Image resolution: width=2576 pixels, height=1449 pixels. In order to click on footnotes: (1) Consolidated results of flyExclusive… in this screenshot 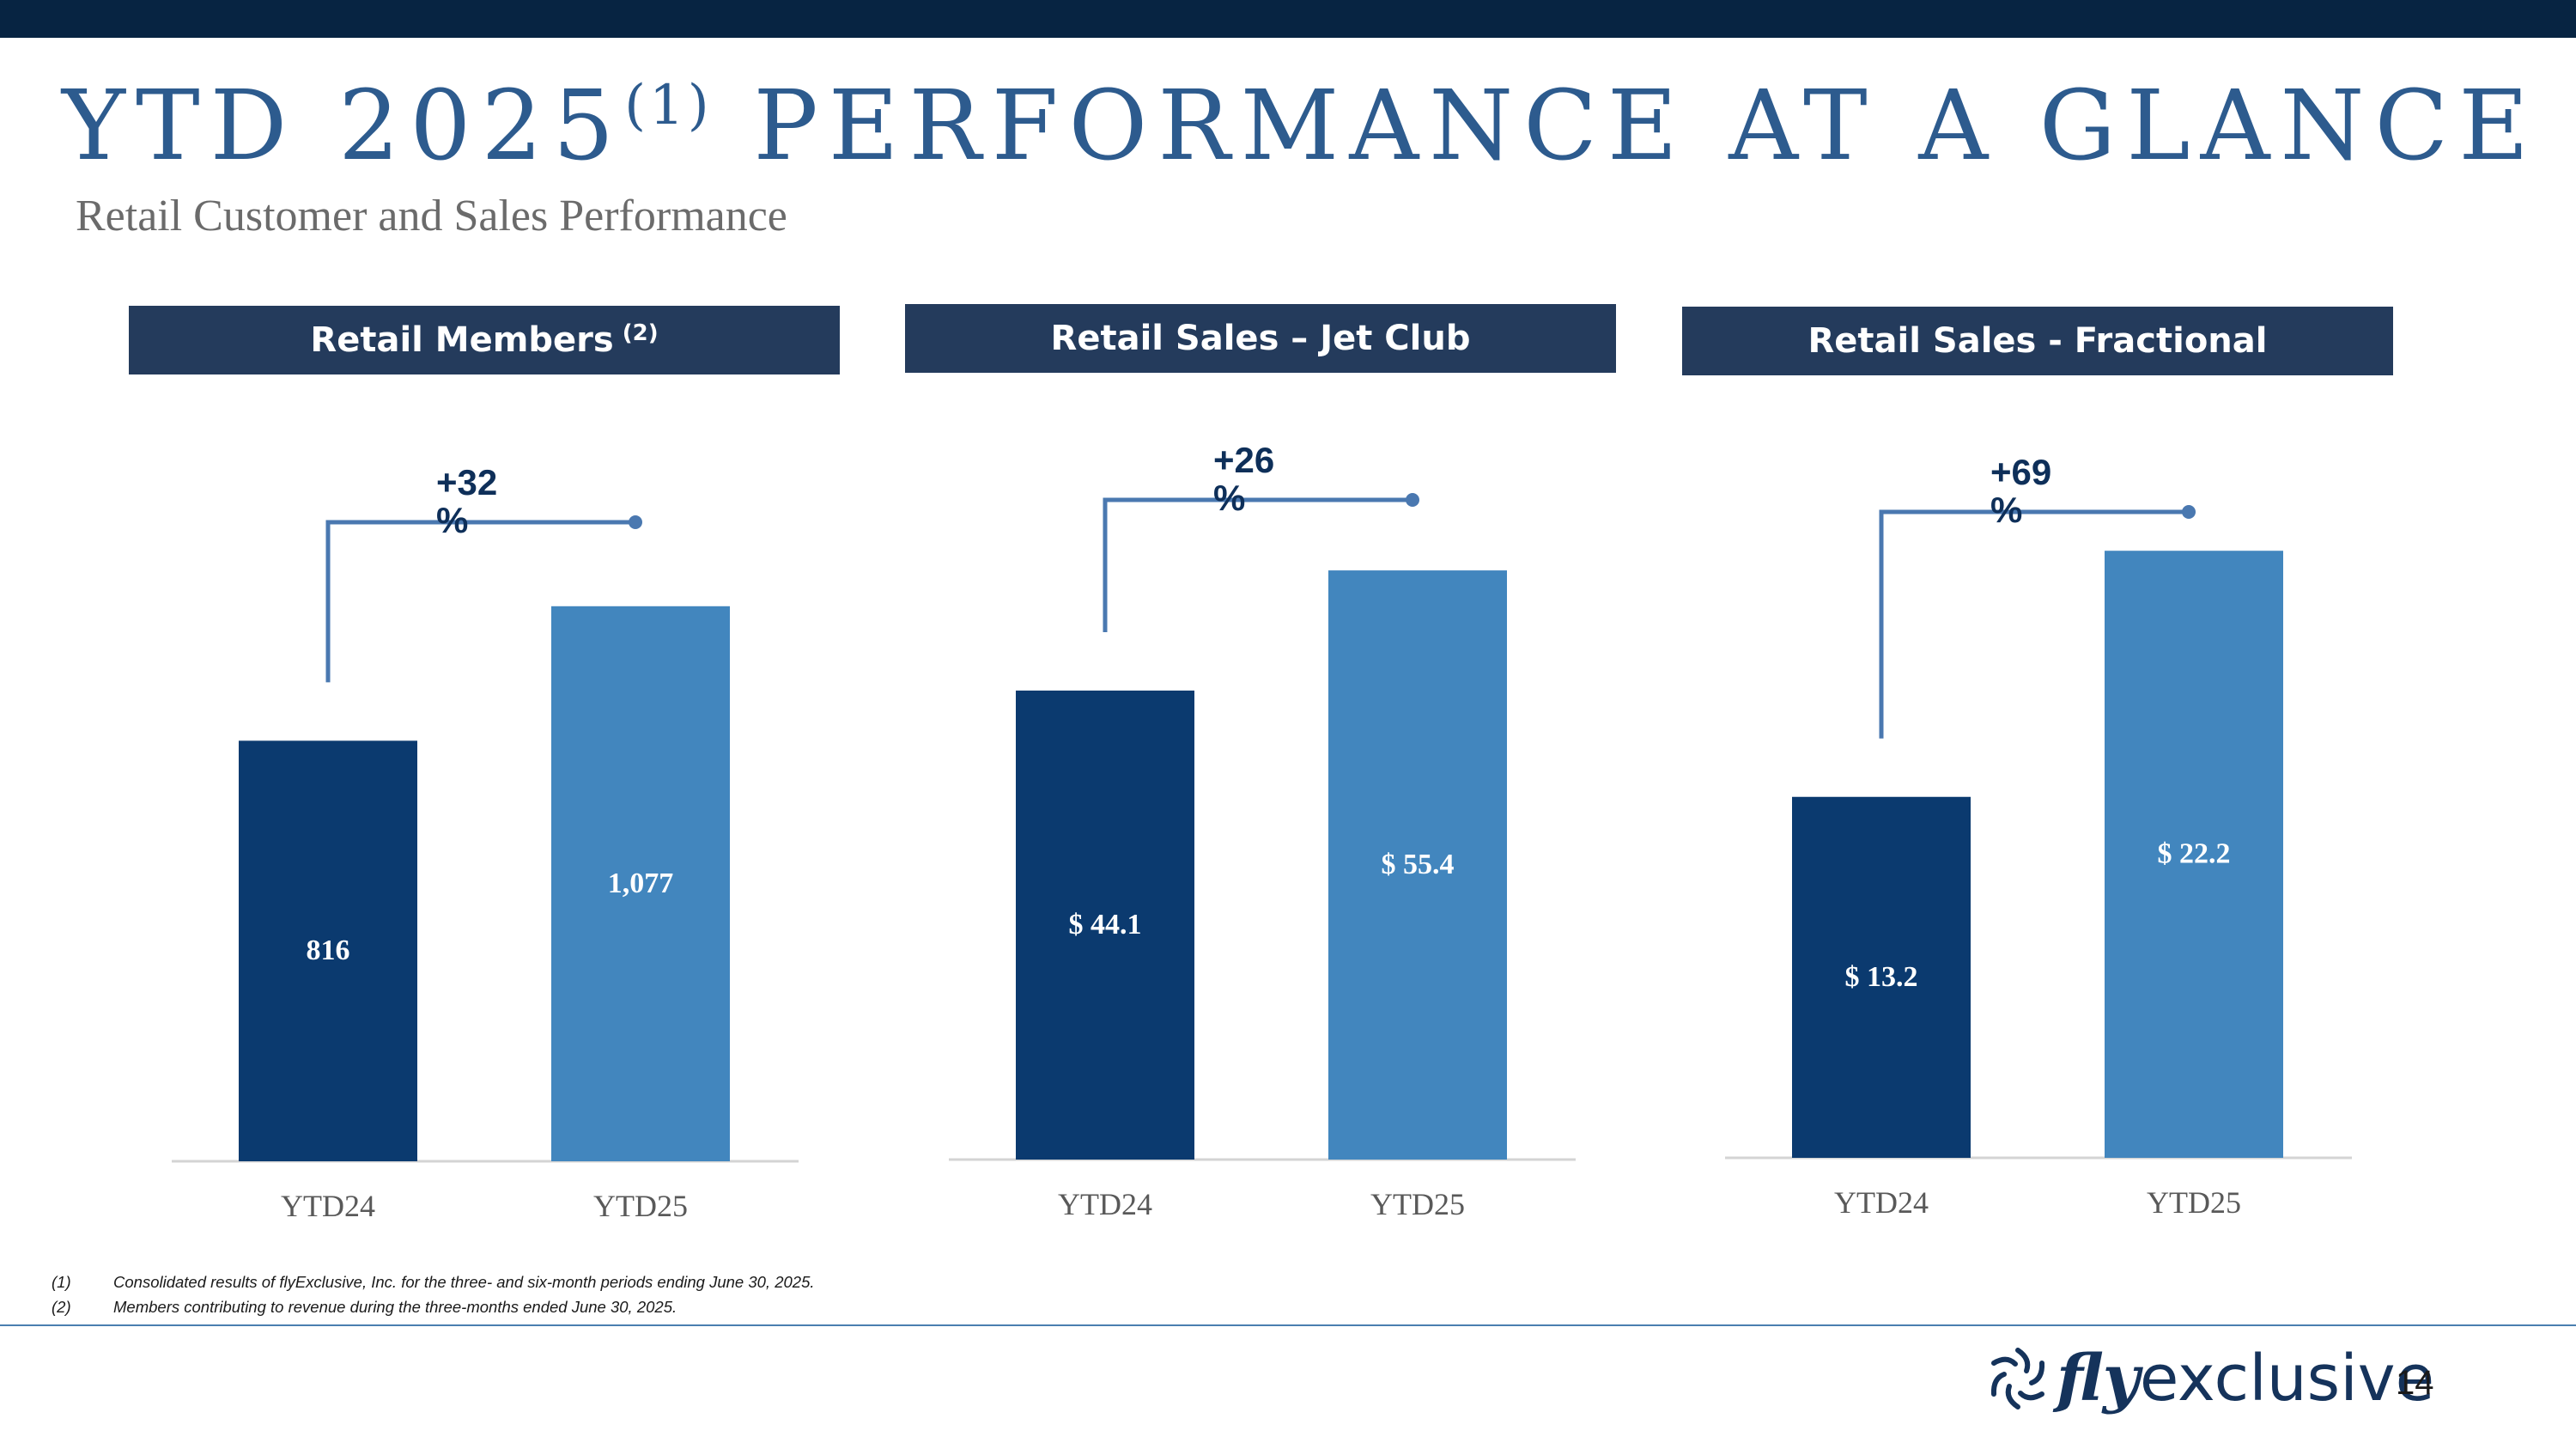, I will do `click(433, 1294)`.